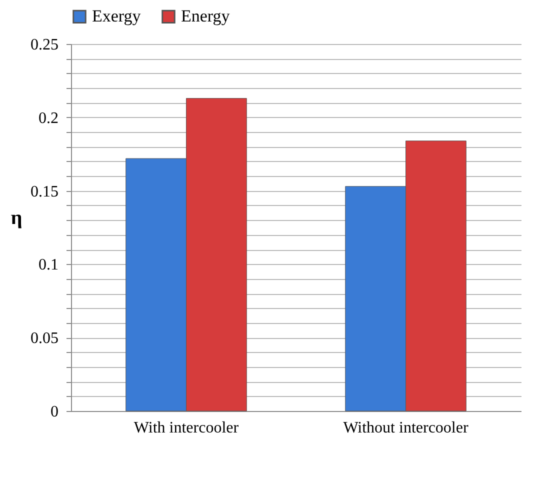 Image resolution: width=560 pixels, height=479 pixels. I want to click on legend-label: Exergy, so click(117, 16).